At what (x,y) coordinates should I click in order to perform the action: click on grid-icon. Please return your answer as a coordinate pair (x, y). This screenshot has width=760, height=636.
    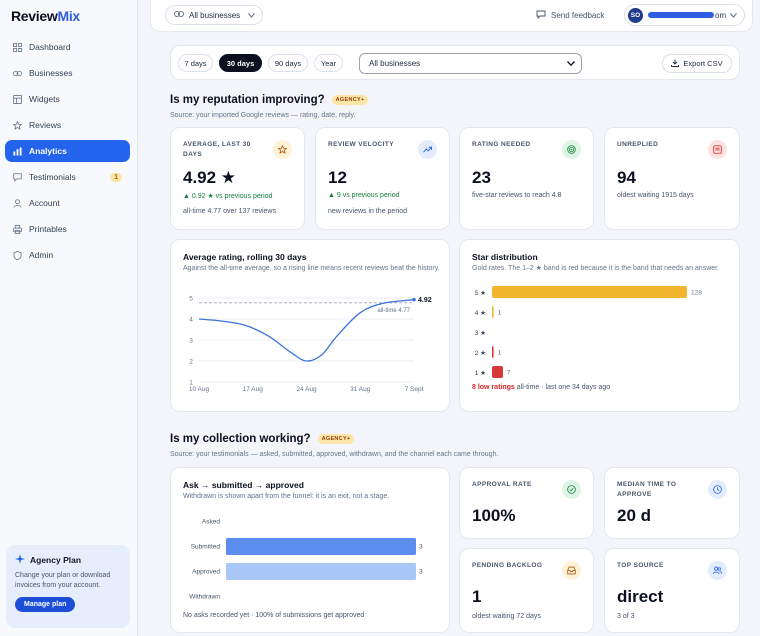
    Looking at the image, I should click on (17, 47).